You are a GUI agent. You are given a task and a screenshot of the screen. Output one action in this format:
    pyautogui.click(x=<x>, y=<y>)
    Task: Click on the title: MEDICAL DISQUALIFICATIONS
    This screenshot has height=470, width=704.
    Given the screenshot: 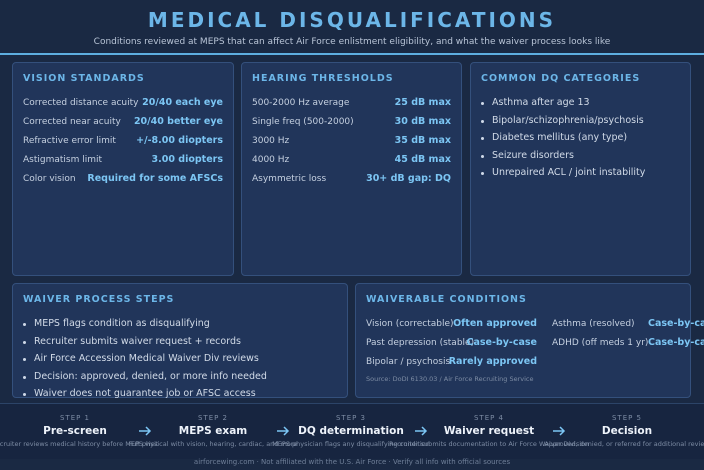 What is the action you would take?
    pyautogui.click(x=352, y=20)
    